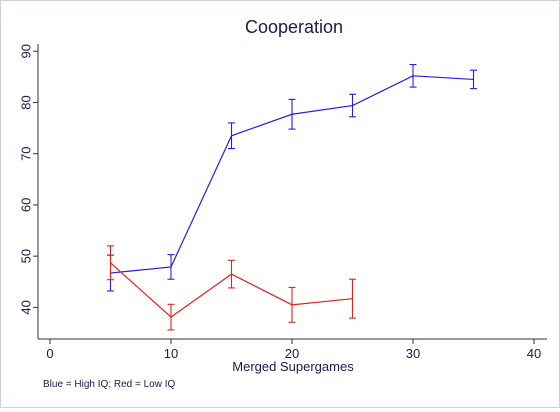  I want to click on chart-title: Cooperation, so click(294, 27).